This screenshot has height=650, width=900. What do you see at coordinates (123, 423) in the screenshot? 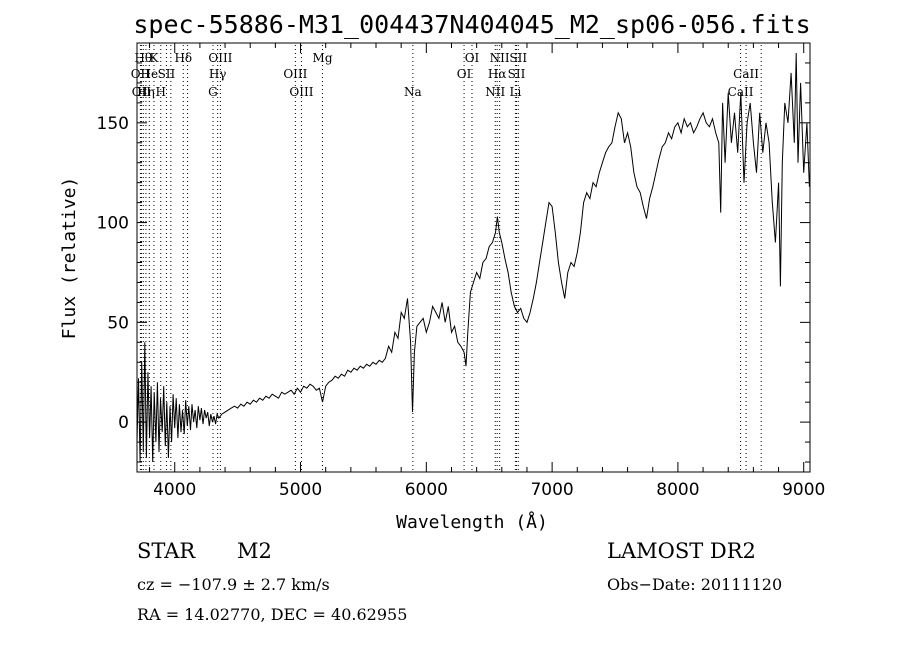
I see `y-tick-label: 0` at bounding box center [123, 423].